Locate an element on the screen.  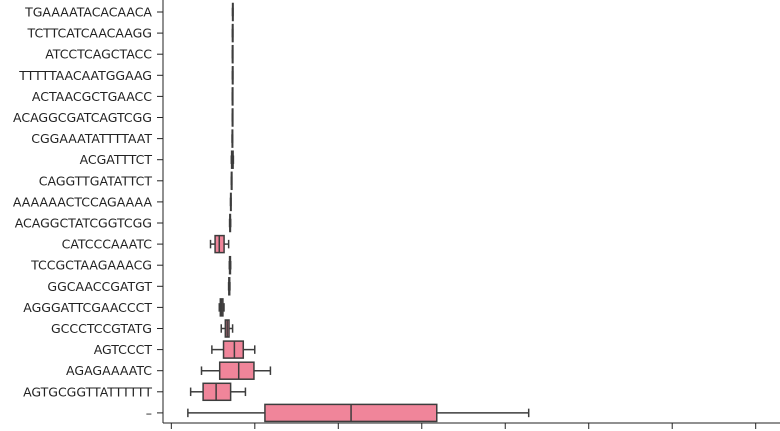
y-tick-label: CATCCCAAATC is located at coordinates (107, 244).